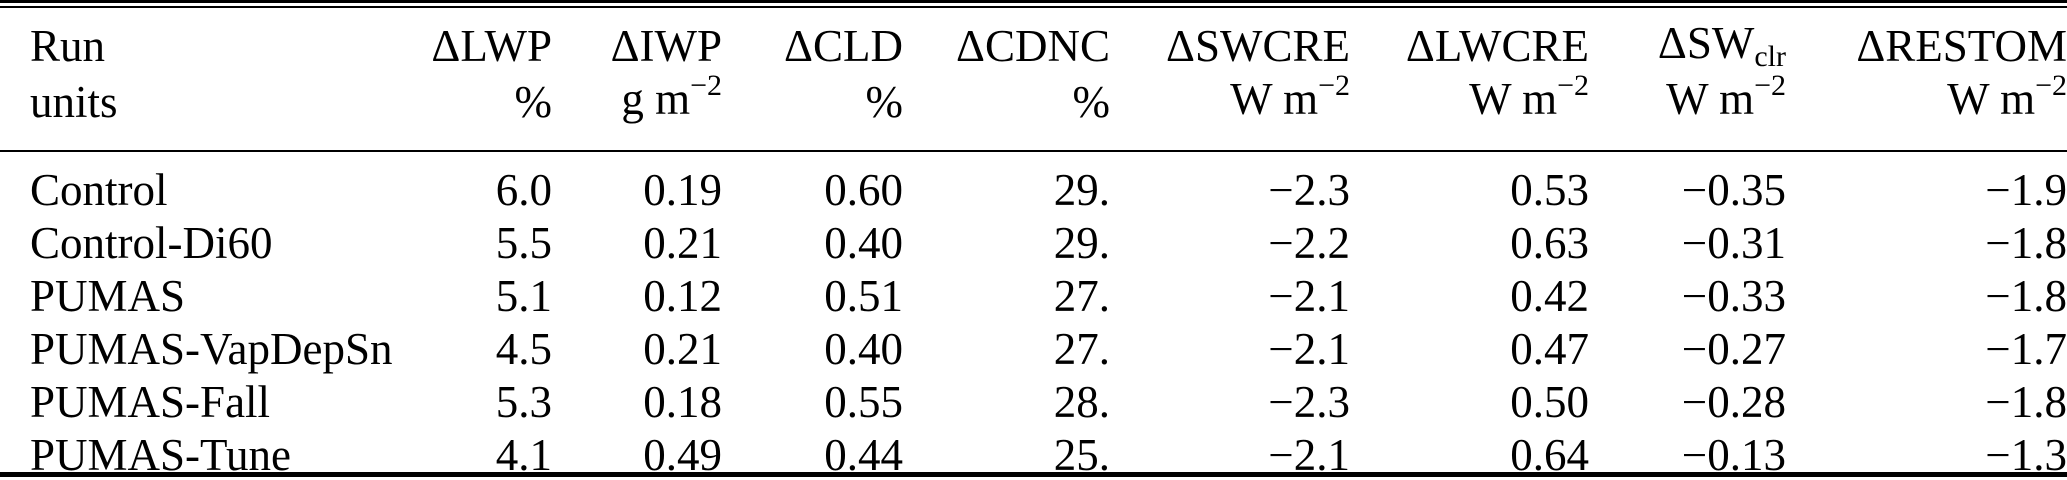  I want to click on column-header-label: ΔSWCRE, so click(1258, 46).